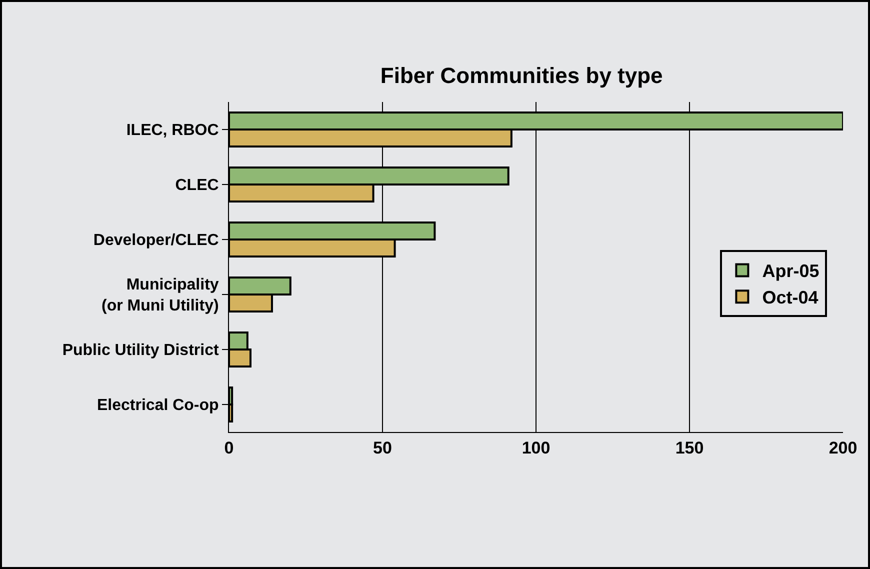 This screenshot has width=870, height=569. I want to click on y-tick-label: Developer/CLEC, so click(156, 241).